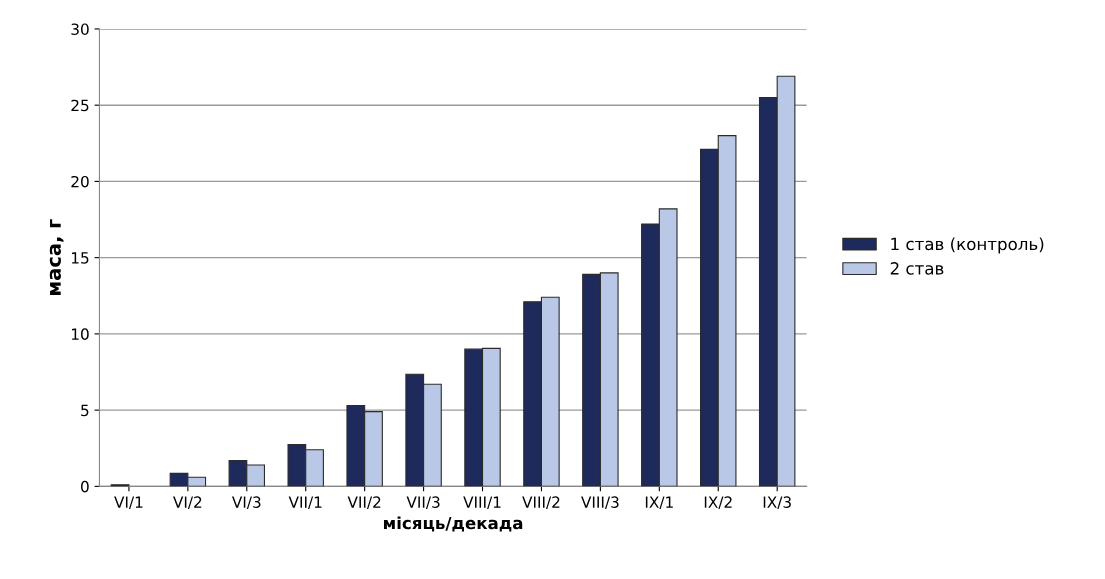  Describe the element at coordinates (246, 503) in the screenshot. I see `x-tick-label: VI/3` at that location.